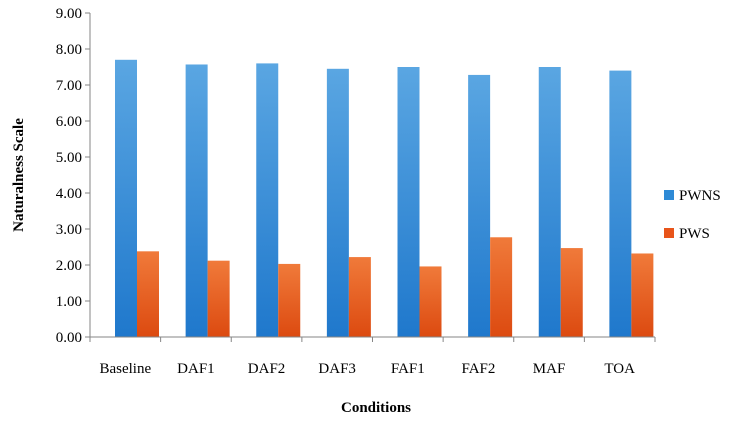 Image resolution: width=755 pixels, height=425 pixels. I want to click on bar-pws-daf1, so click(218, 298).